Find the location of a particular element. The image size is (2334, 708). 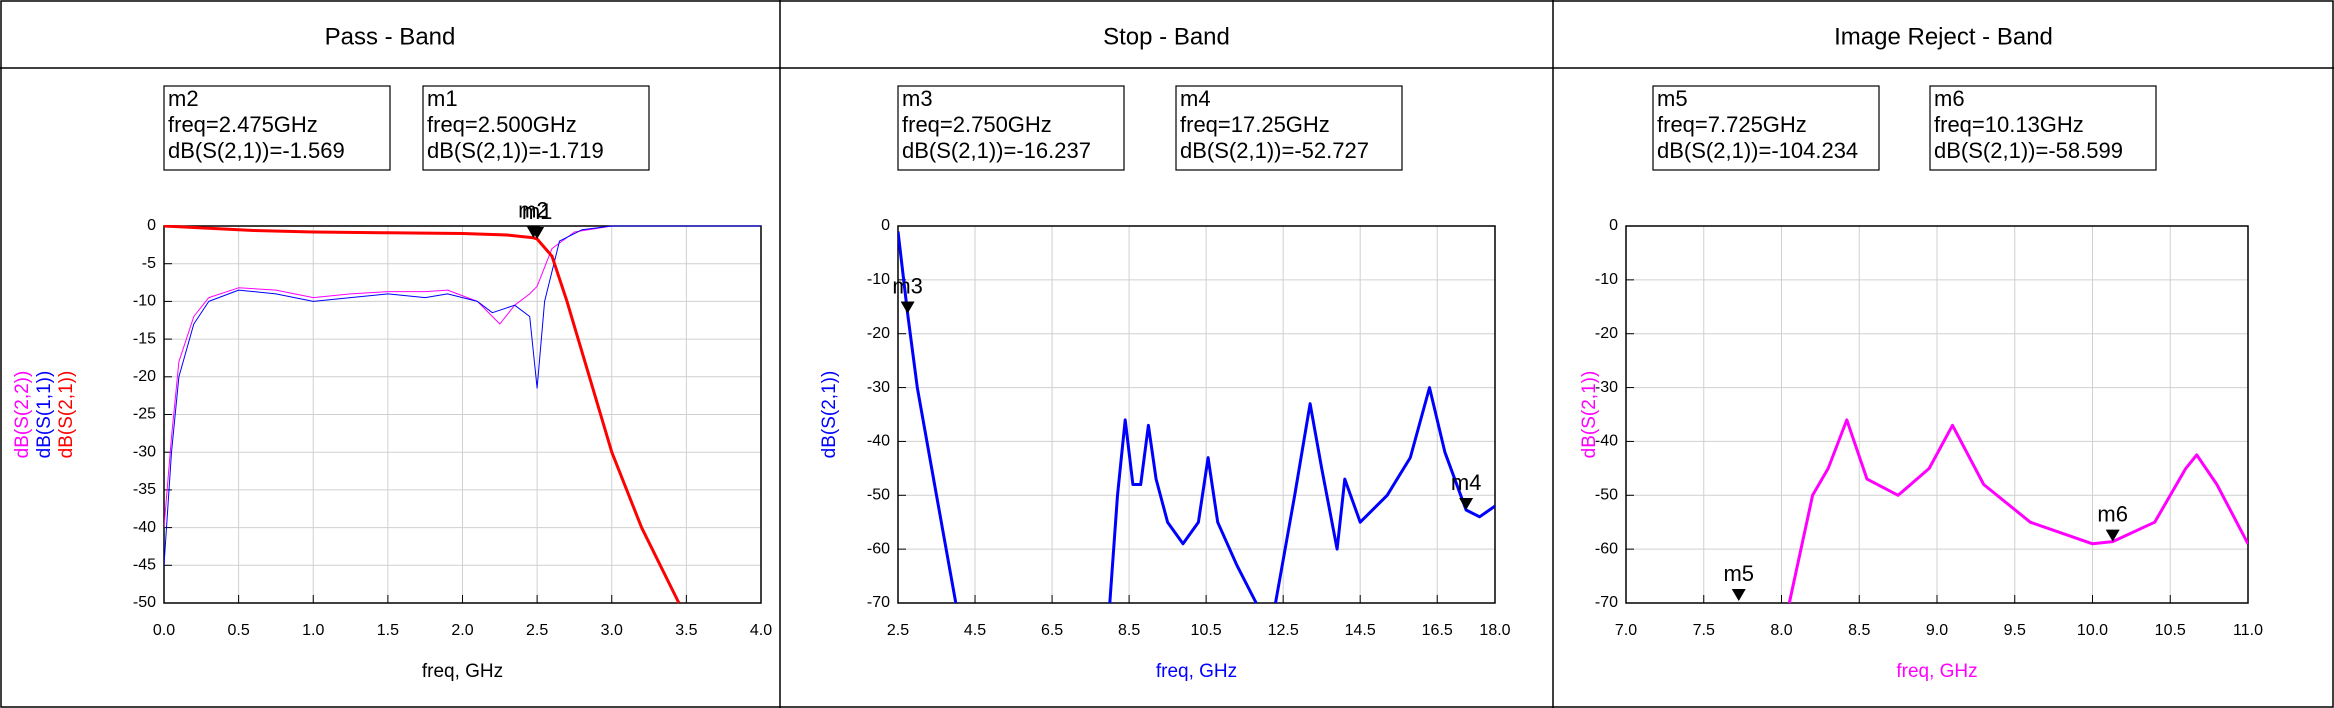

x-tick-label: 3.0 is located at coordinates (612, 630).